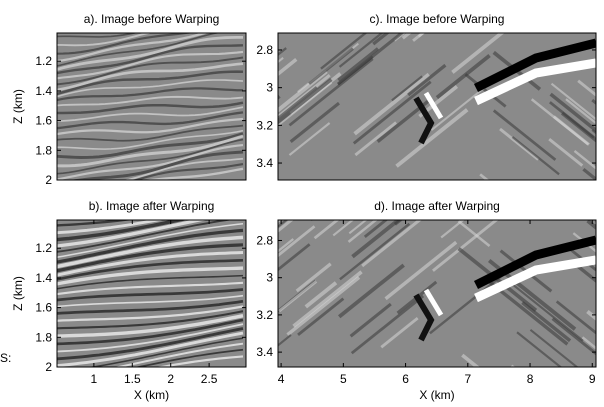  What do you see at coordinates (264, 163) in the screenshot?
I see `y-tick-label: 3.4` at bounding box center [264, 163].